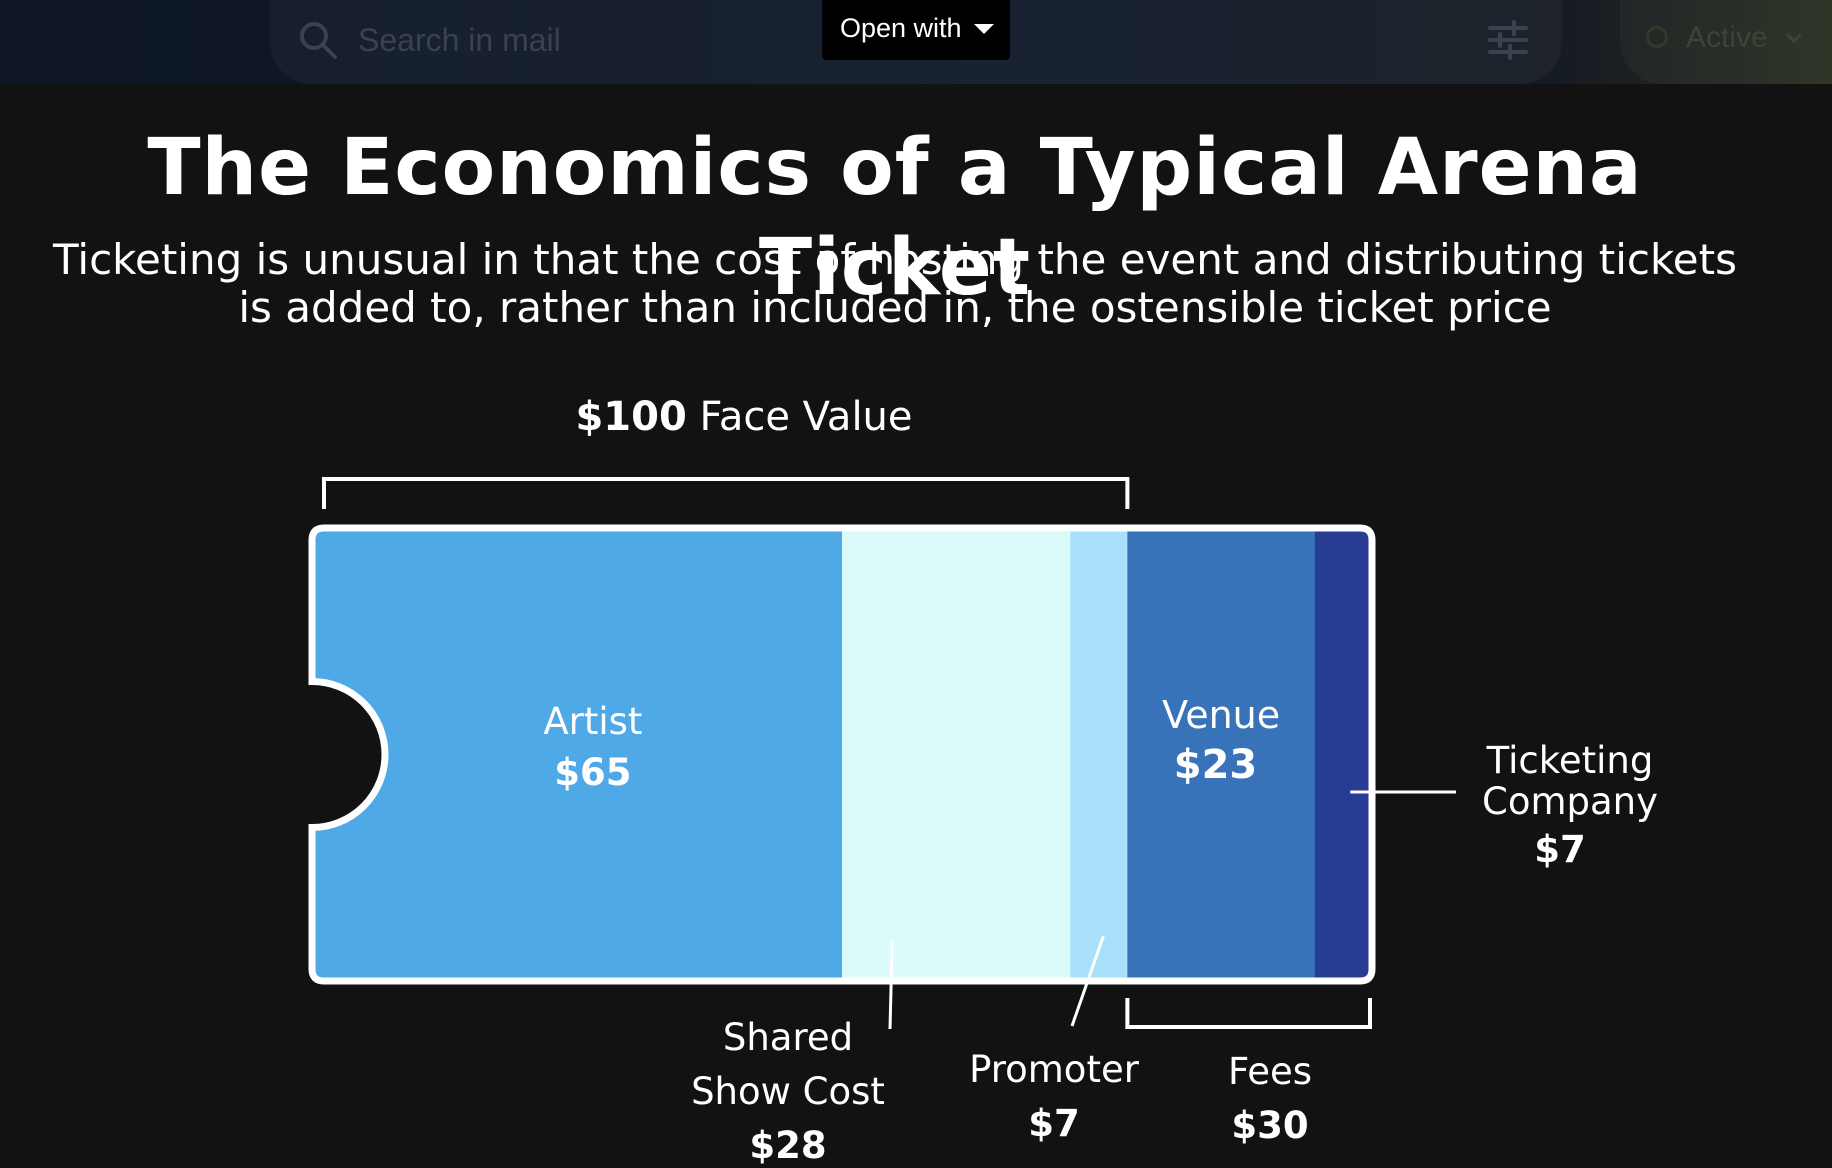 This screenshot has height=1168, width=1832. I want to click on segment-venue, so click(1221, 754).